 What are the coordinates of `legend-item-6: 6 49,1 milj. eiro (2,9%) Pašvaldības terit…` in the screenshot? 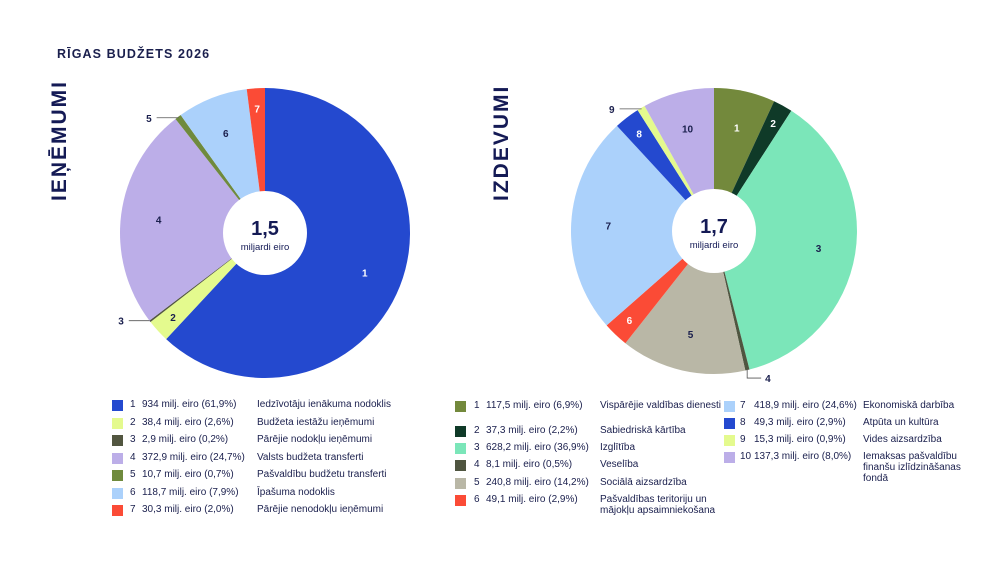 It's located at (590, 505).